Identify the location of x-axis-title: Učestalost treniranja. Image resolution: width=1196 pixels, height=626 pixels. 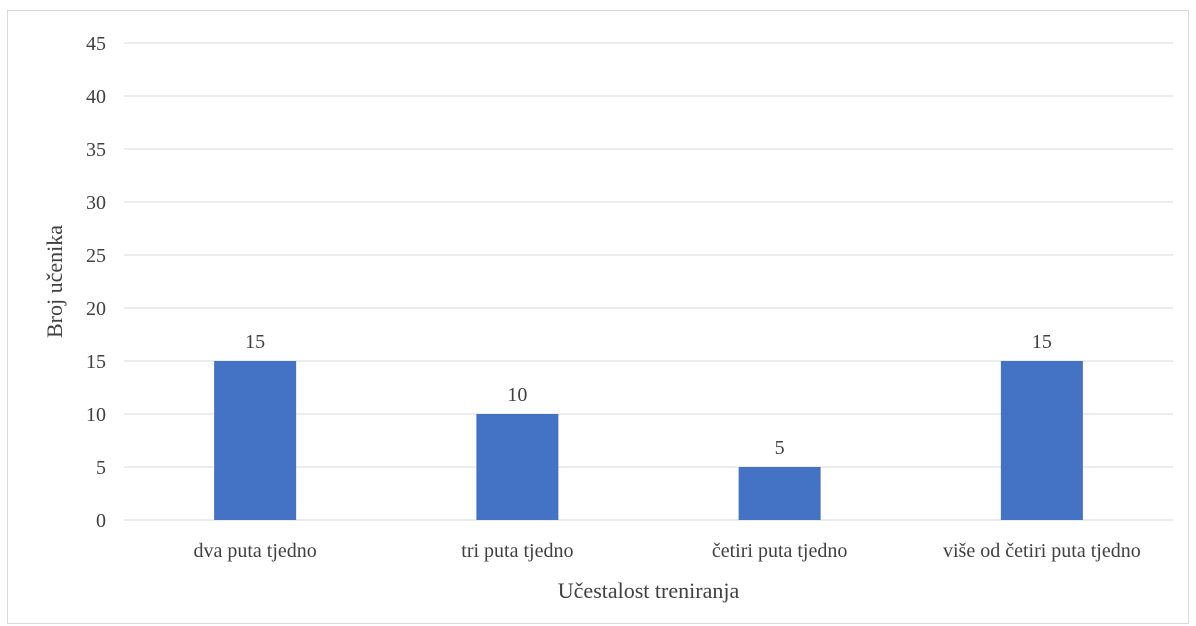
(649, 590).